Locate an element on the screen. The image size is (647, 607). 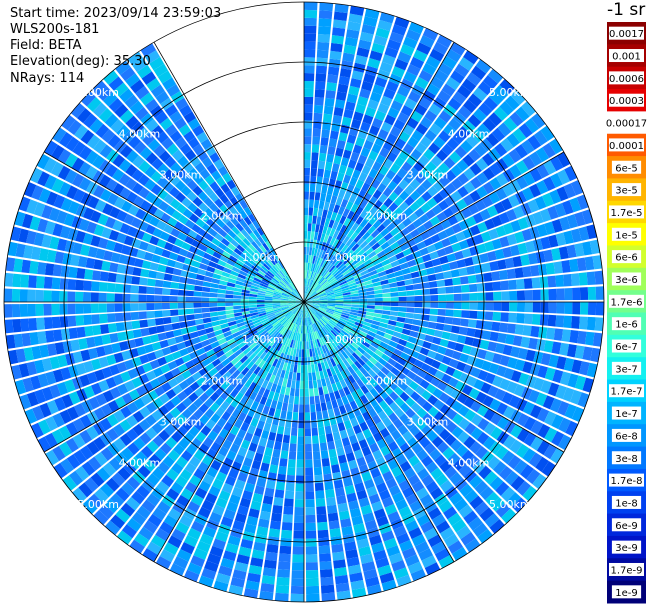
colorbar-label: 1.7e-7 is located at coordinates (626, 392).